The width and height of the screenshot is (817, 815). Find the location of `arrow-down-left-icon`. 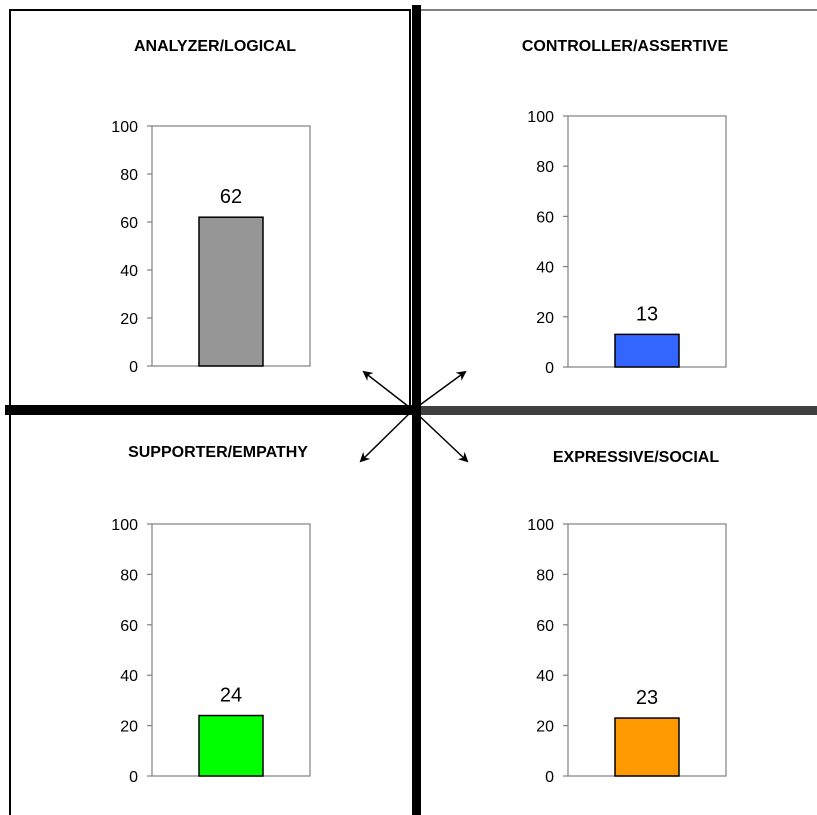

arrow-down-left-icon is located at coordinates (386, 436).